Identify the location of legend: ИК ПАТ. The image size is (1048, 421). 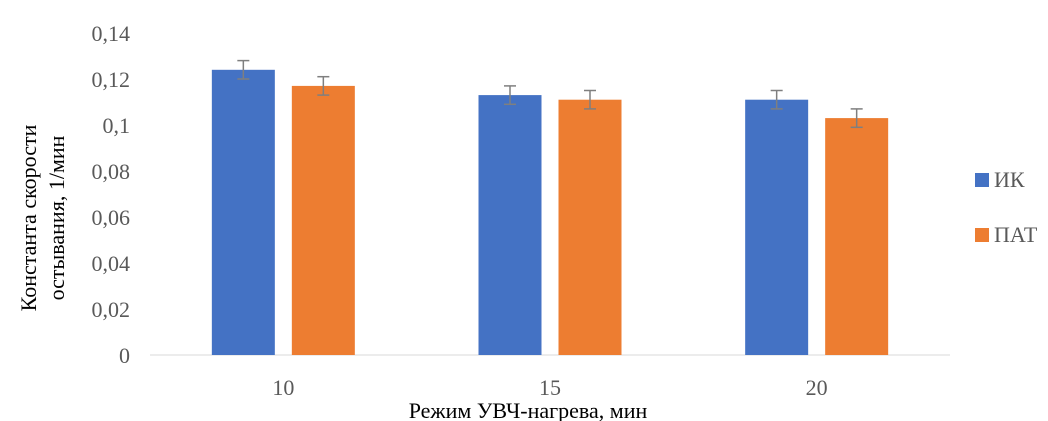
(1006, 207).